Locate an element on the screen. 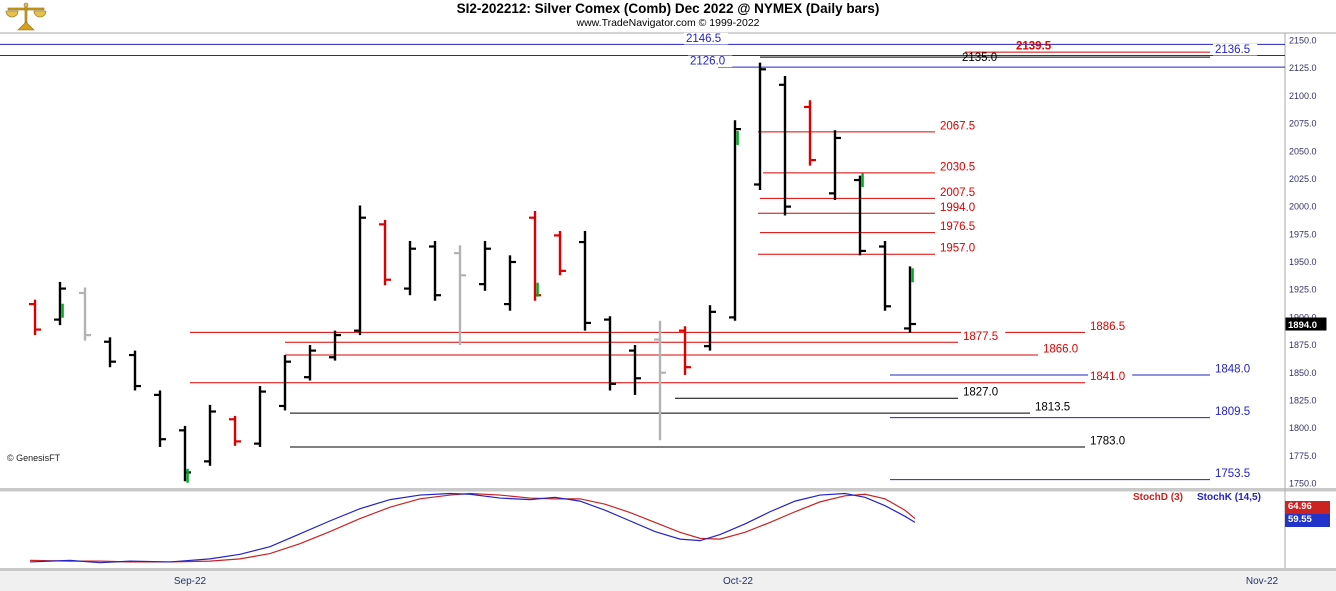 The width and height of the screenshot is (1336, 591). stochastic-indicator-labels: StochD (3) StochK (14,5) is located at coordinates (1197, 497).